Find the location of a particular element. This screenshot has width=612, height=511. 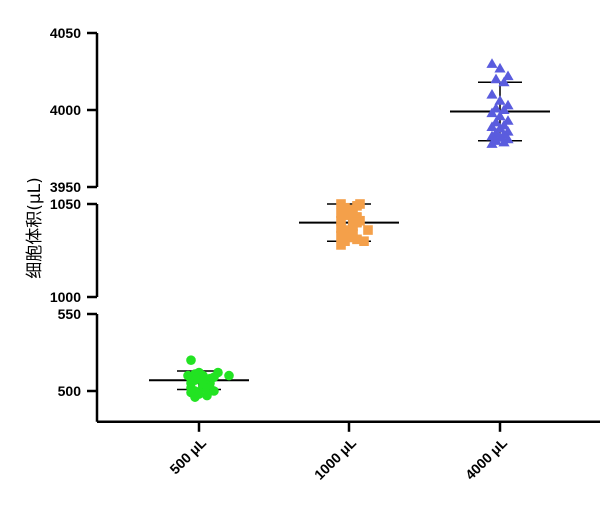

x-tick-label: 500 μL is located at coordinates (187, 455).